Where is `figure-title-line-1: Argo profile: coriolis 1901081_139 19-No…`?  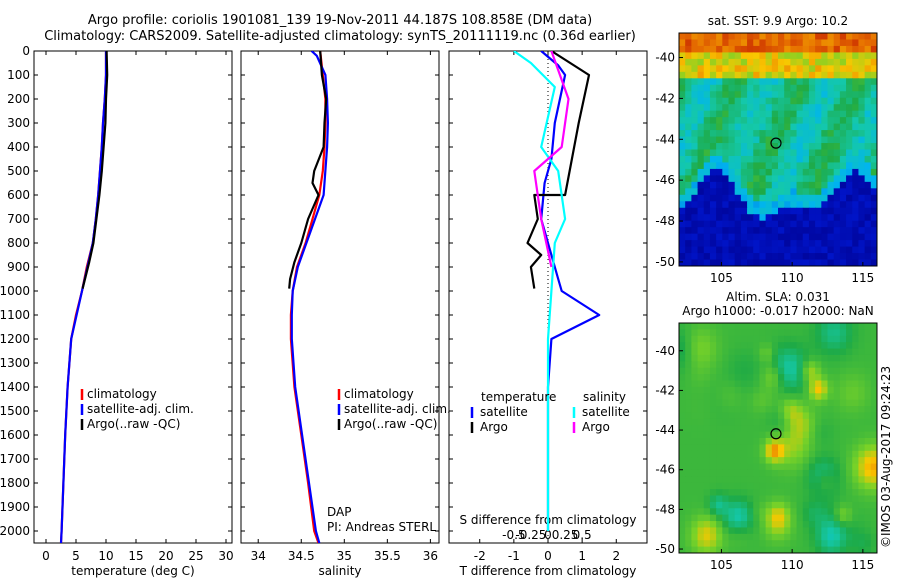
figure-title-line-1: Argo profile: coriolis 1901081_139 19-No… is located at coordinates (340, 20).